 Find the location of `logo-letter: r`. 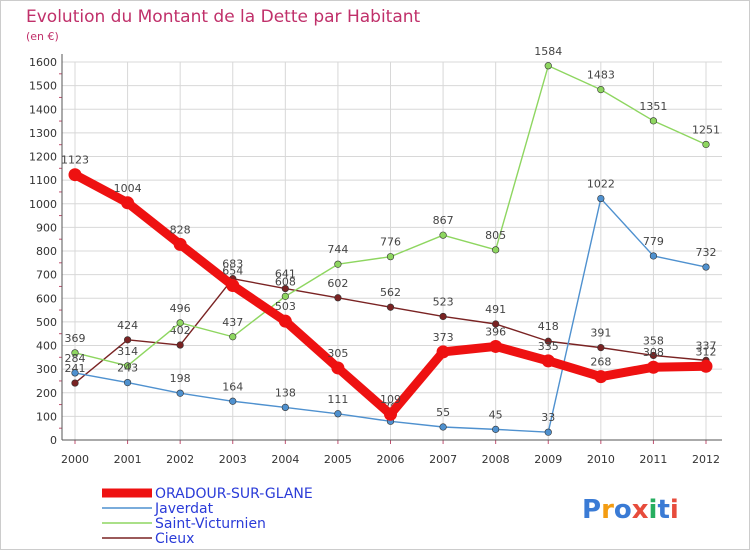

logo-letter: r is located at coordinates (607, 510).